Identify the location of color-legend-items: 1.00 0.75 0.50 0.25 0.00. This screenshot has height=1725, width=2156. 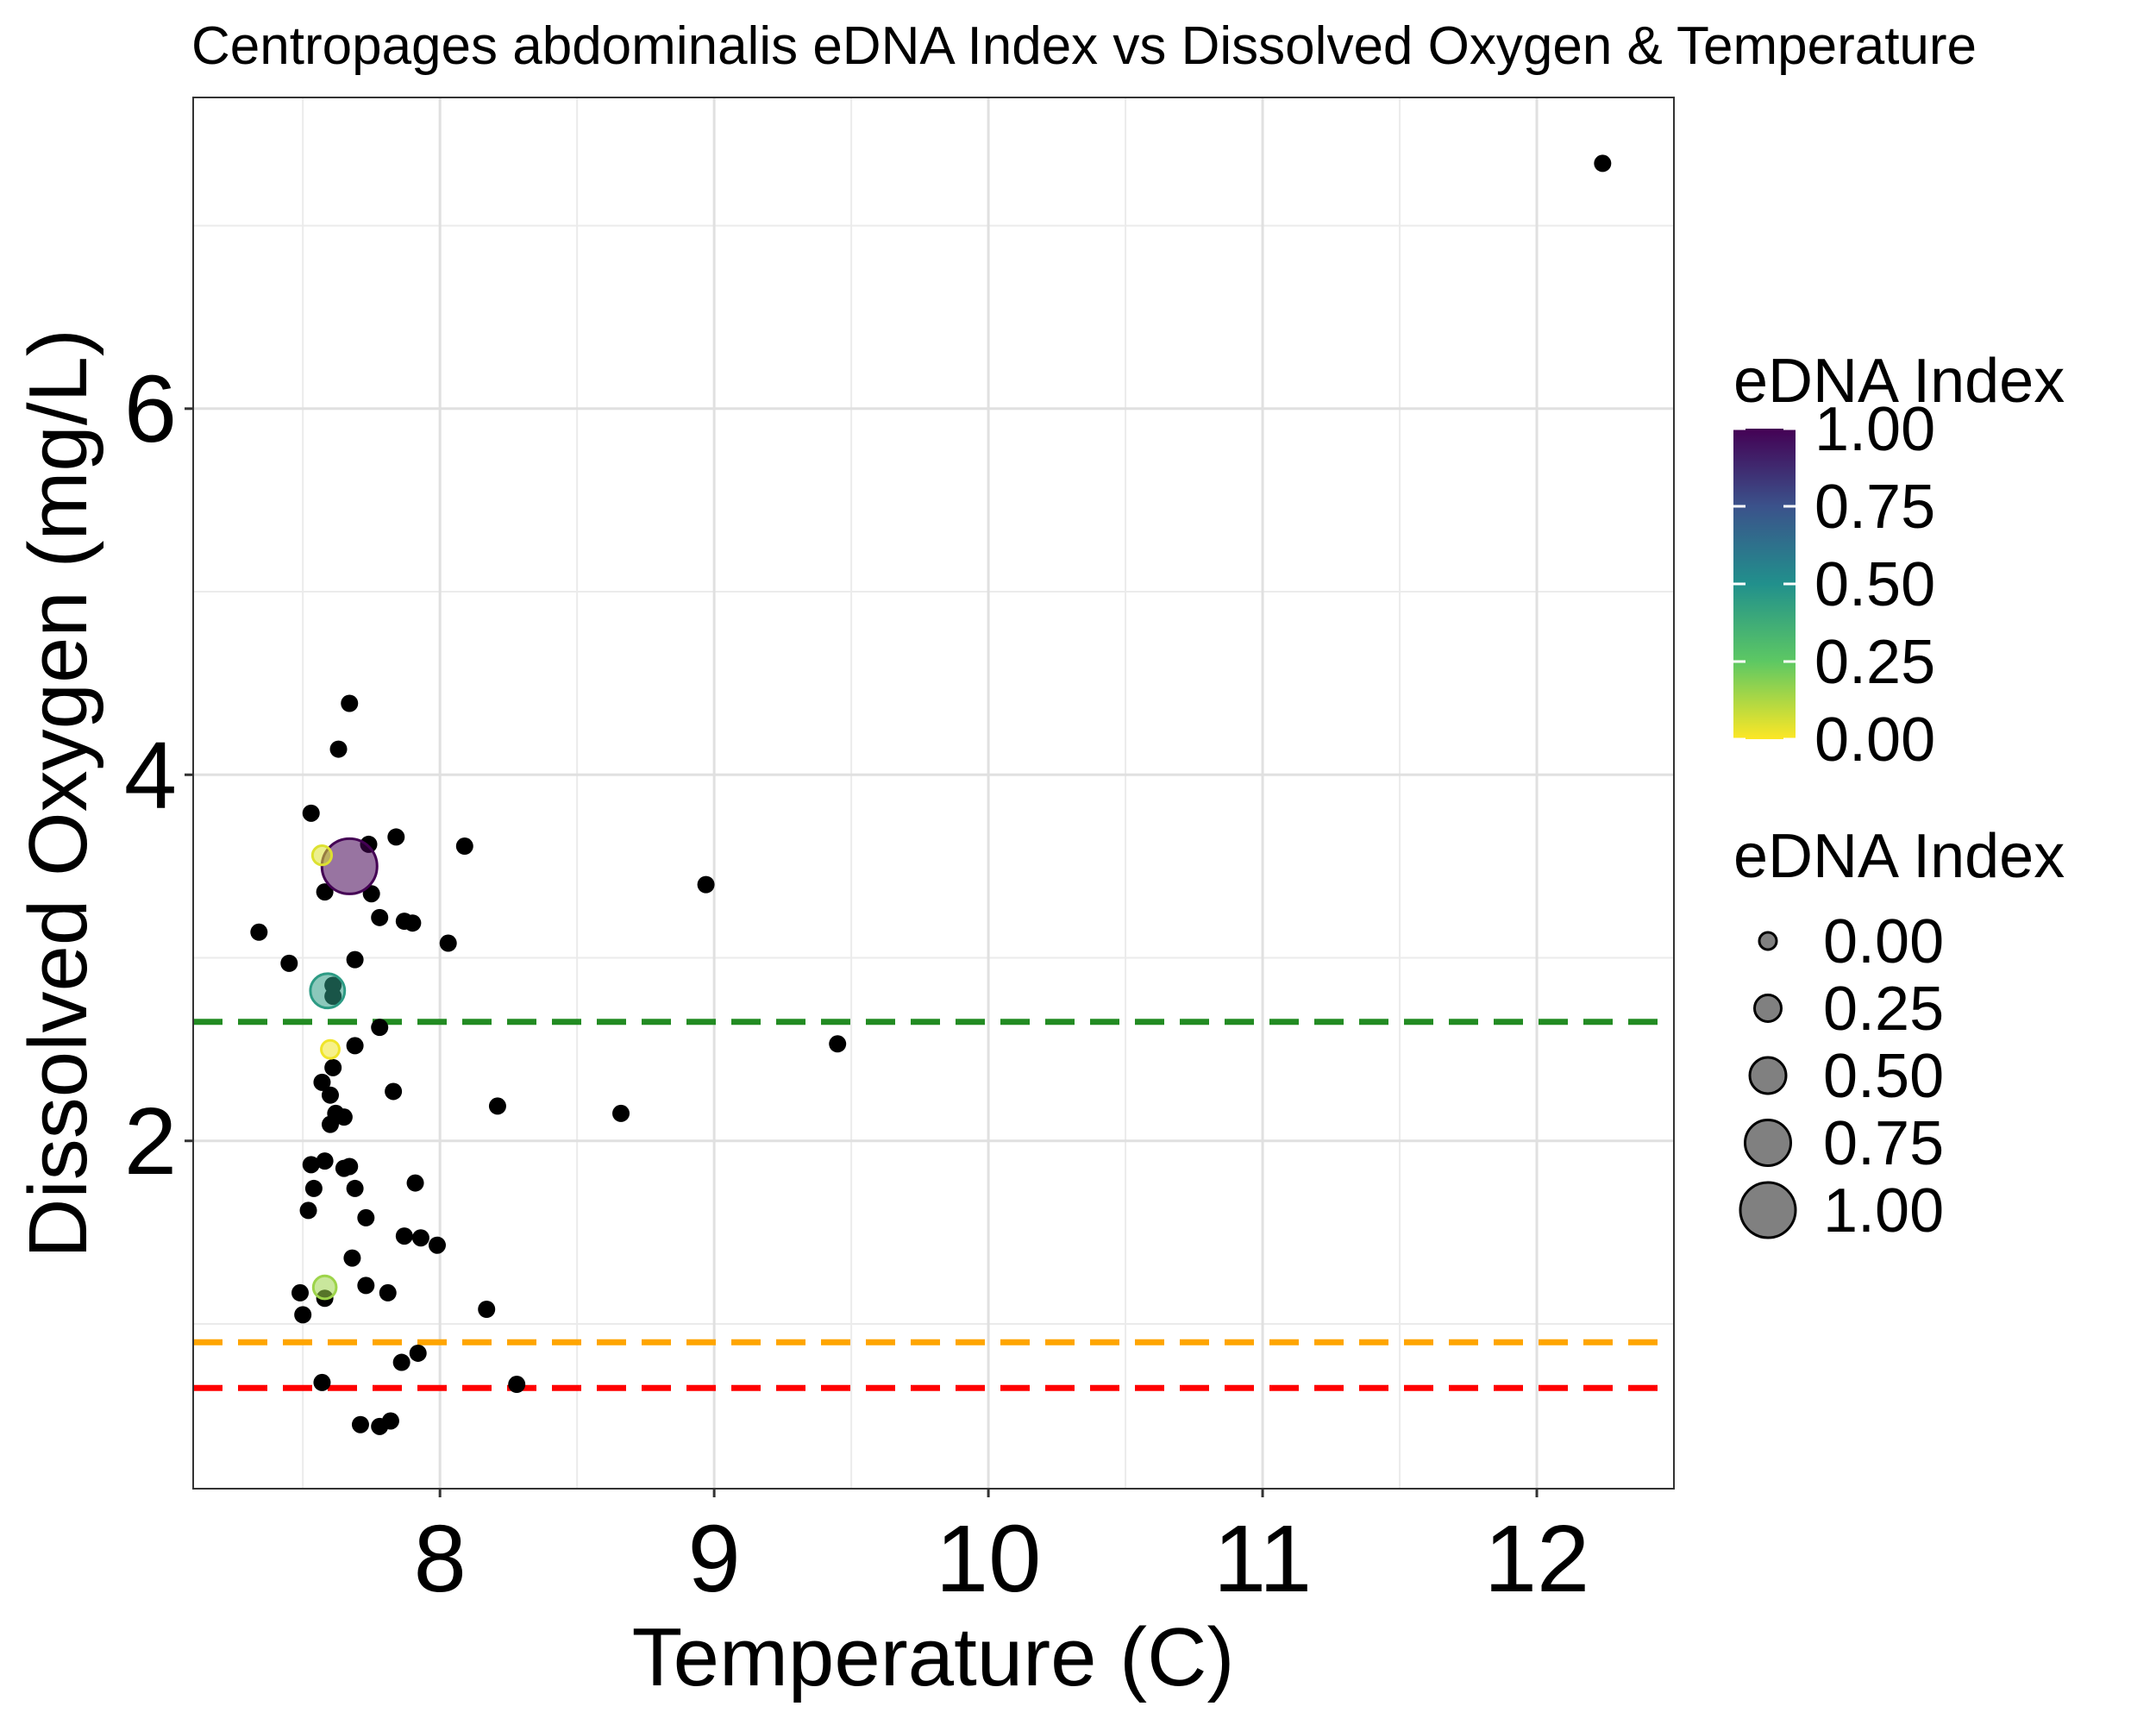
(1834, 585).